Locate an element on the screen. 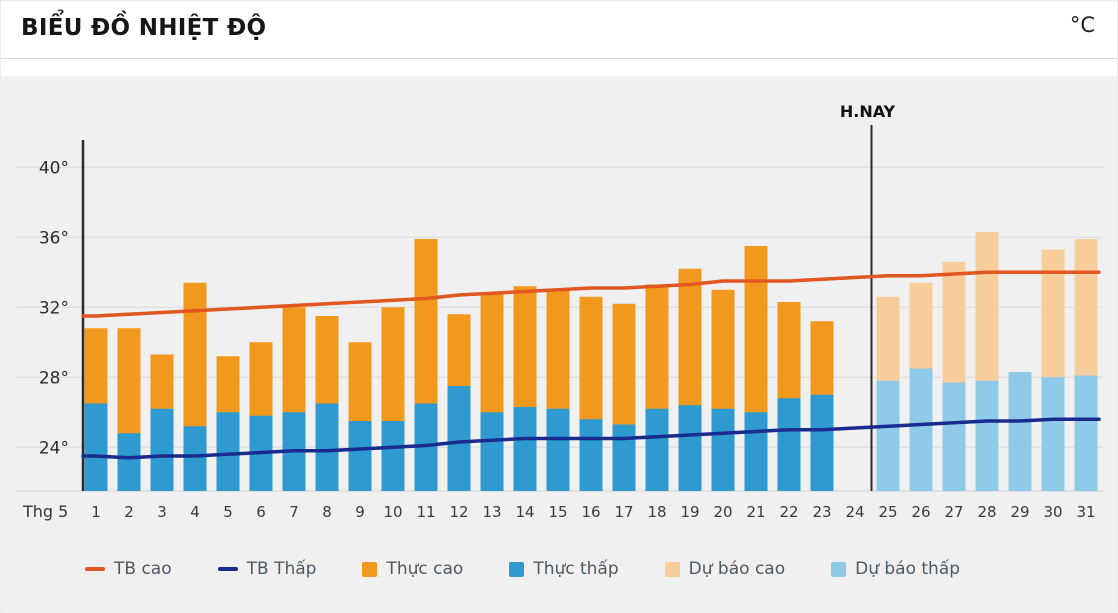 The height and width of the screenshot is (613, 1118). legend-label: Dự báo thấp is located at coordinates (908, 569).